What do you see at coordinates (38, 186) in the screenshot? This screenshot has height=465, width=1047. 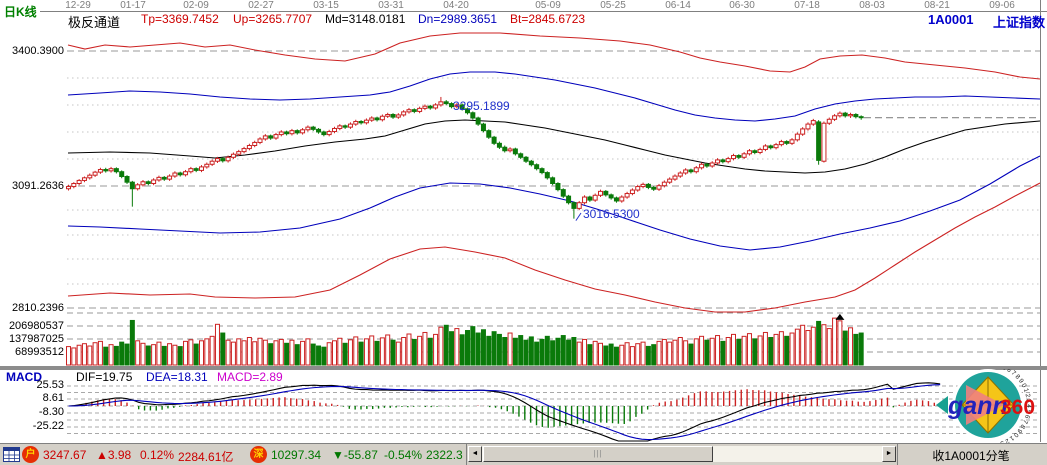 I see `price-axis-label: 3091.2636` at bounding box center [38, 186].